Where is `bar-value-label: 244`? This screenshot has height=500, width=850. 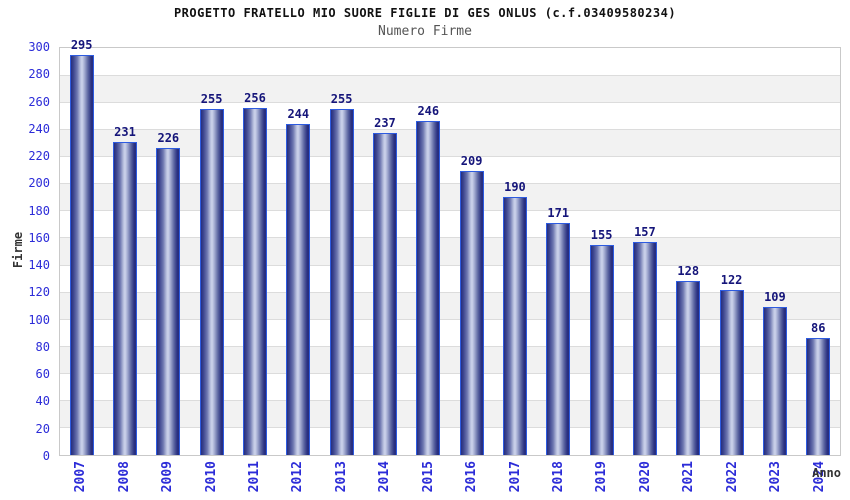 bar-value-label: 244 is located at coordinates (298, 113).